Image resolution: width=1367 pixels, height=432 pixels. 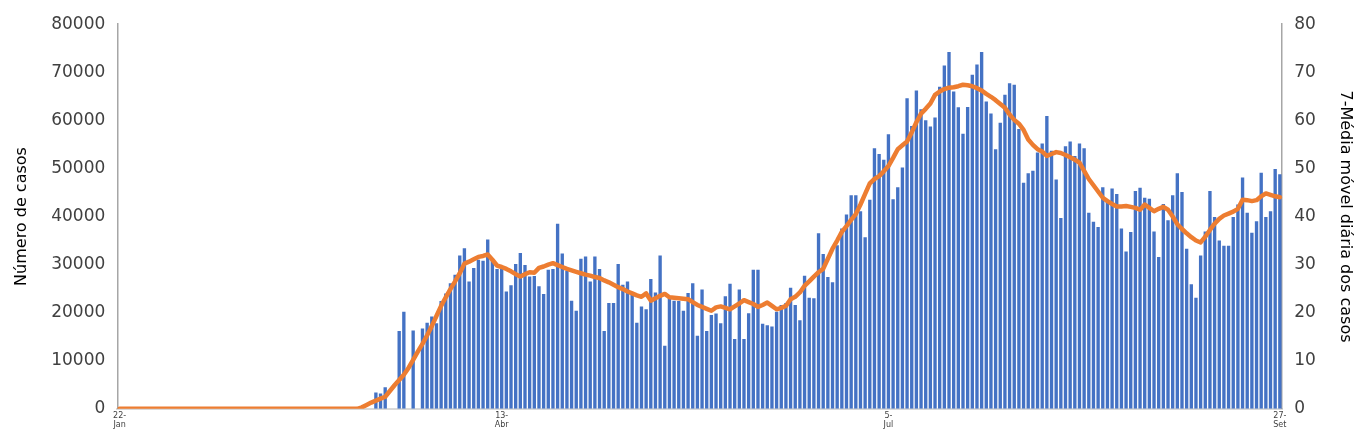 What do you see at coordinates (1280, 420) in the screenshot?
I see `x-tick-label: 27-Set` at bounding box center [1280, 420].